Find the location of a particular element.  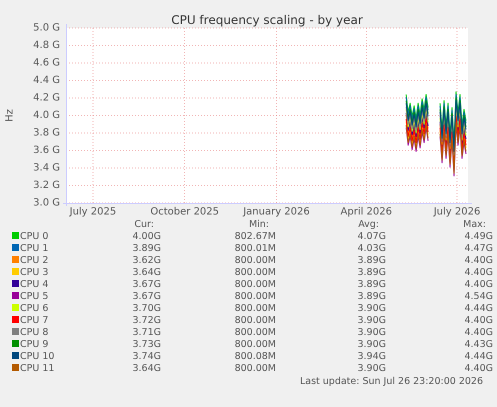

chart-title: CPU frequency scaling - by year is located at coordinates (267, 20).